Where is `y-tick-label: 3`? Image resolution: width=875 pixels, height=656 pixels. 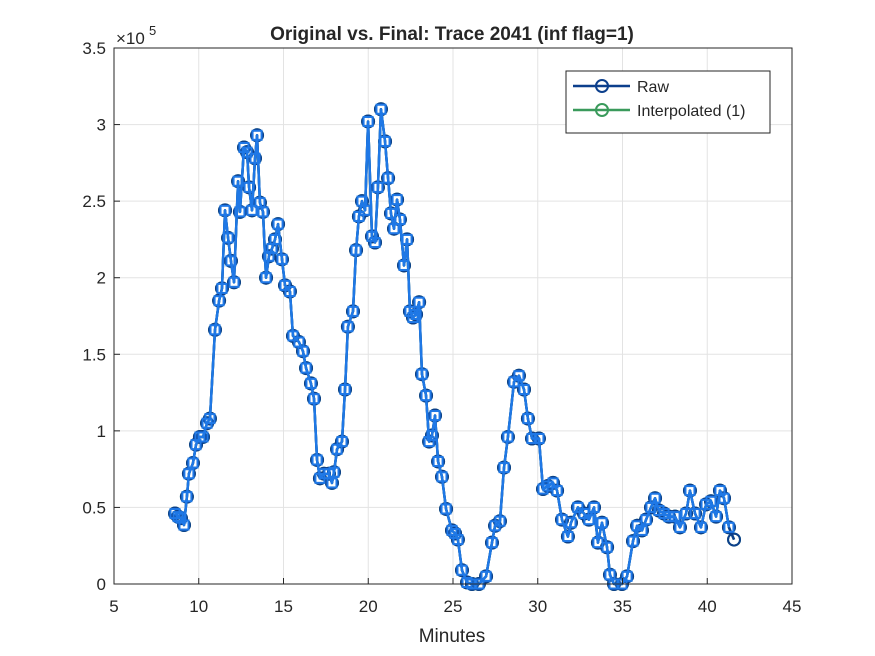 y-tick-label: 3 is located at coordinates (101, 125).